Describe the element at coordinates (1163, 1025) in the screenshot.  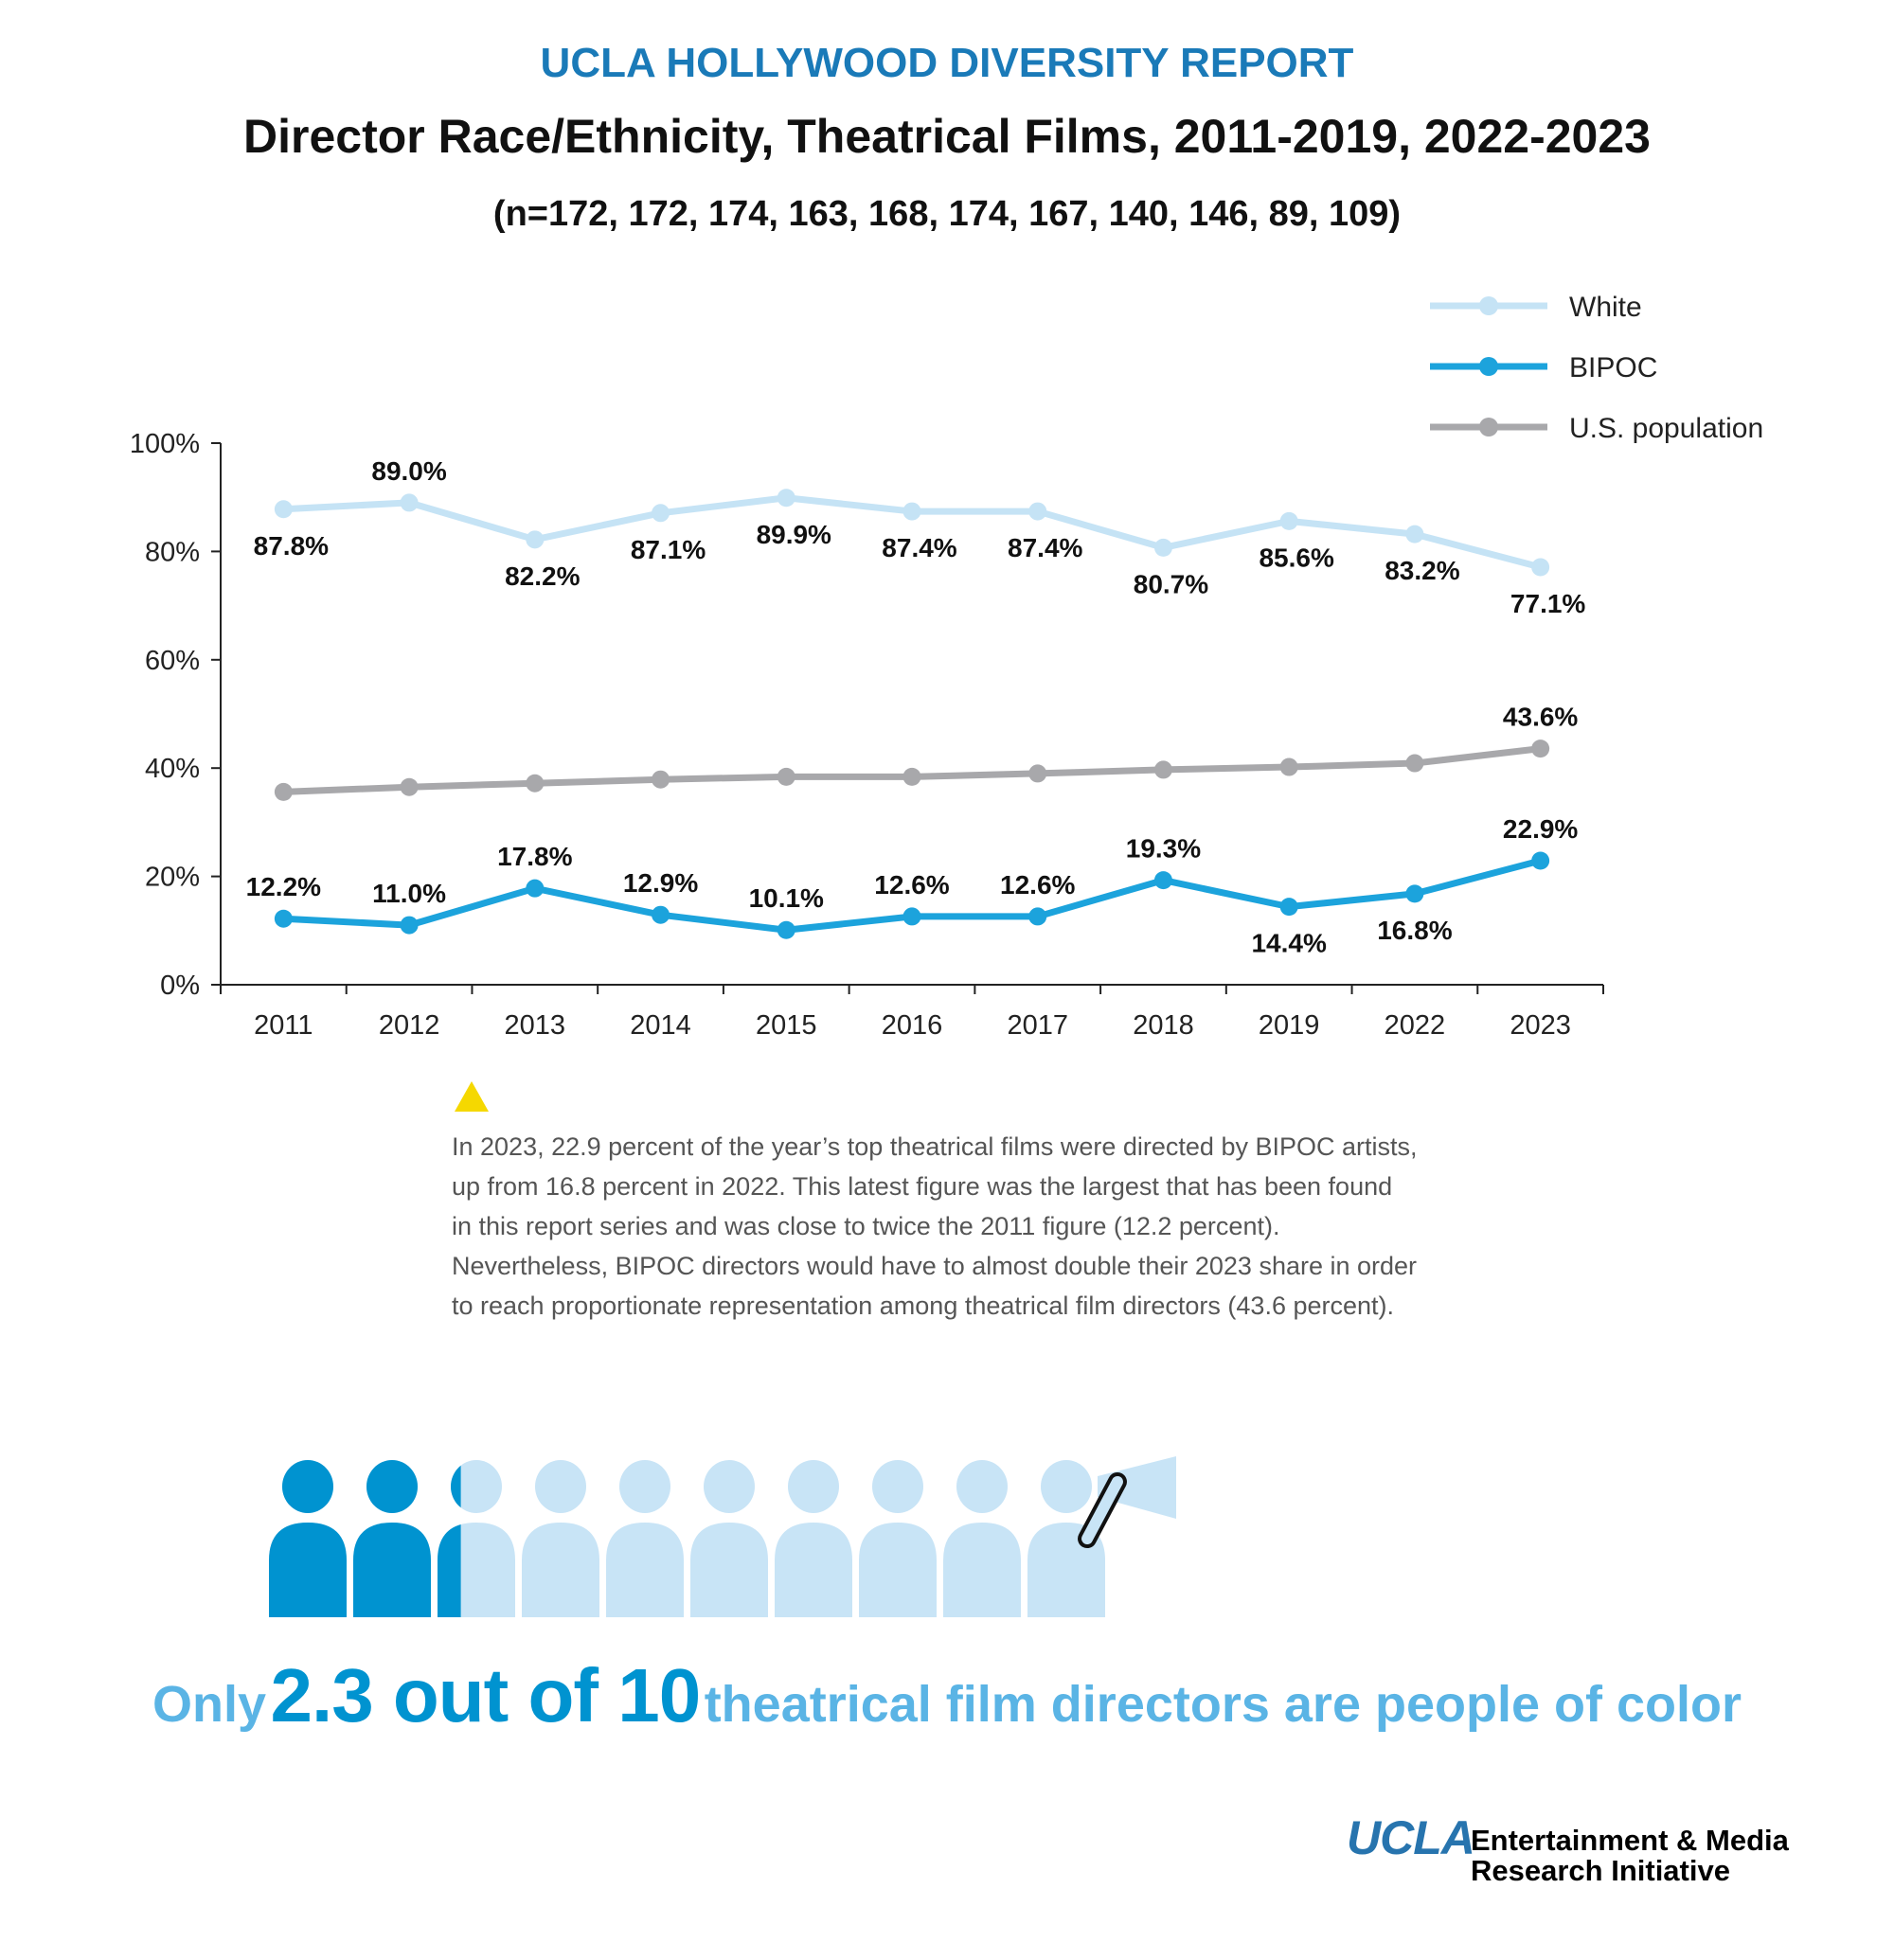
I see `x-tick-label: 2018` at that location.